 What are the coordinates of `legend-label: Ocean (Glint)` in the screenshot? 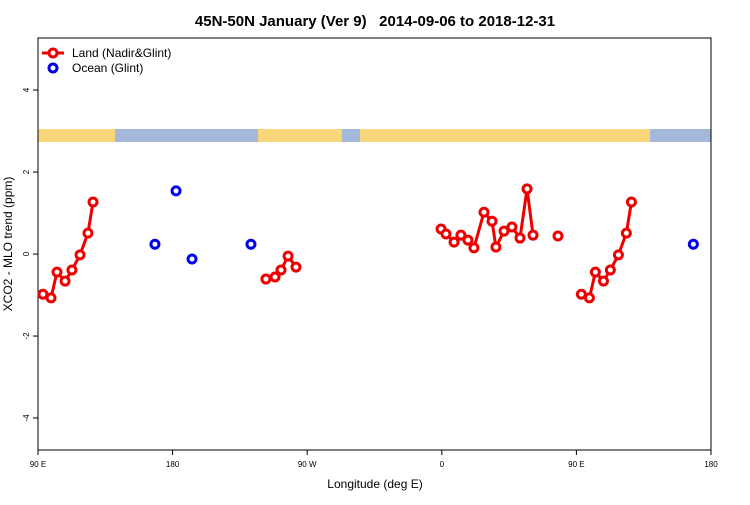 It's located at (107, 68).